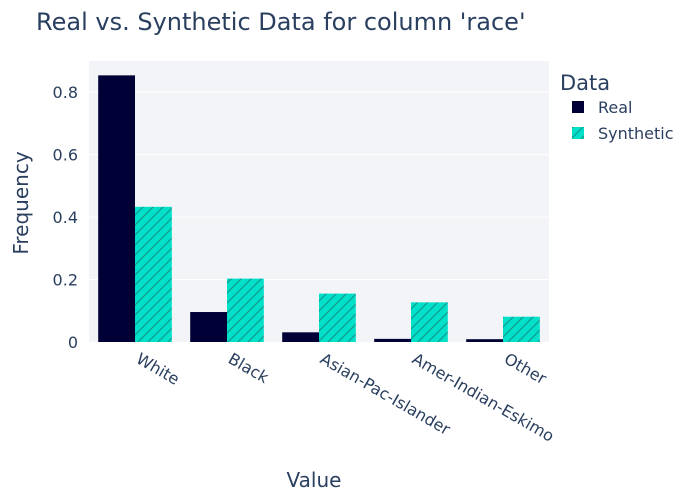 This screenshot has width=700, height=500. What do you see at coordinates (525, 368) in the screenshot?
I see `x-tick-label-other: Other` at bounding box center [525, 368].